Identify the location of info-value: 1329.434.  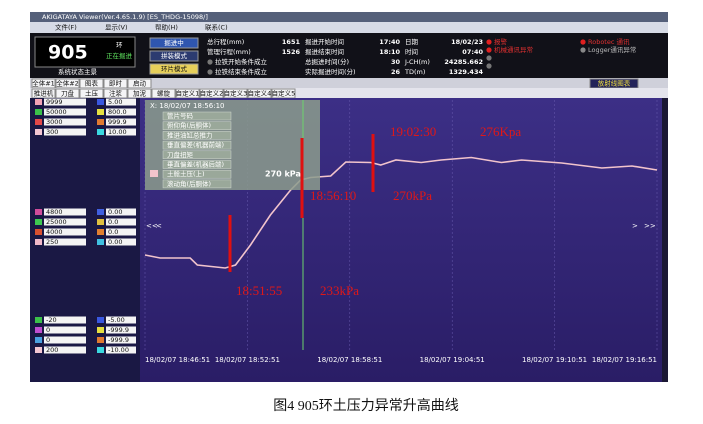
(466, 72).